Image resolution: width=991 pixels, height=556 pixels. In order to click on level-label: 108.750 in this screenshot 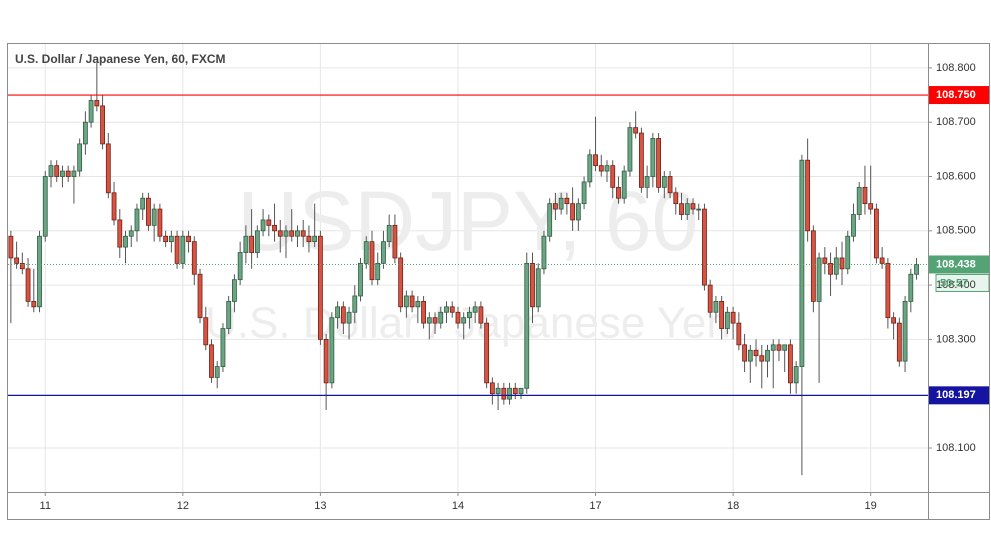, I will do `click(956, 95)`.